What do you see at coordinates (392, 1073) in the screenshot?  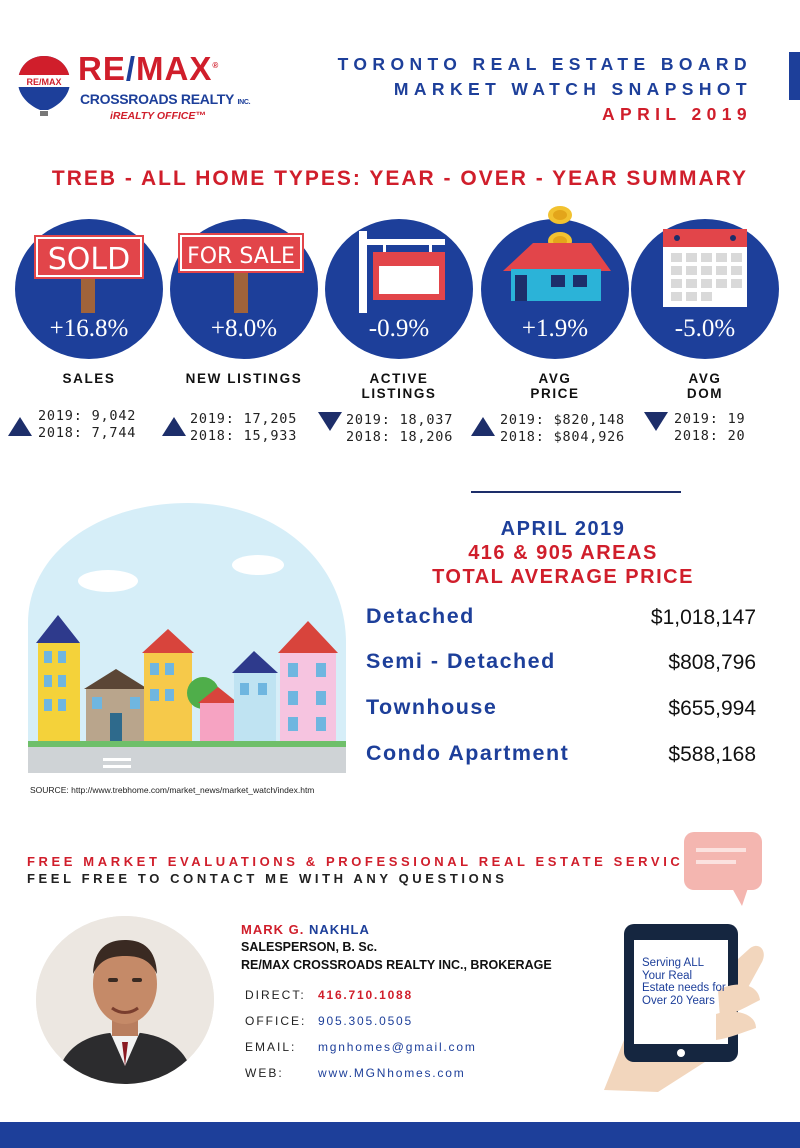 I see `contact-web-value: www.MGNhomes.com` at bounding box center [392, 1073].